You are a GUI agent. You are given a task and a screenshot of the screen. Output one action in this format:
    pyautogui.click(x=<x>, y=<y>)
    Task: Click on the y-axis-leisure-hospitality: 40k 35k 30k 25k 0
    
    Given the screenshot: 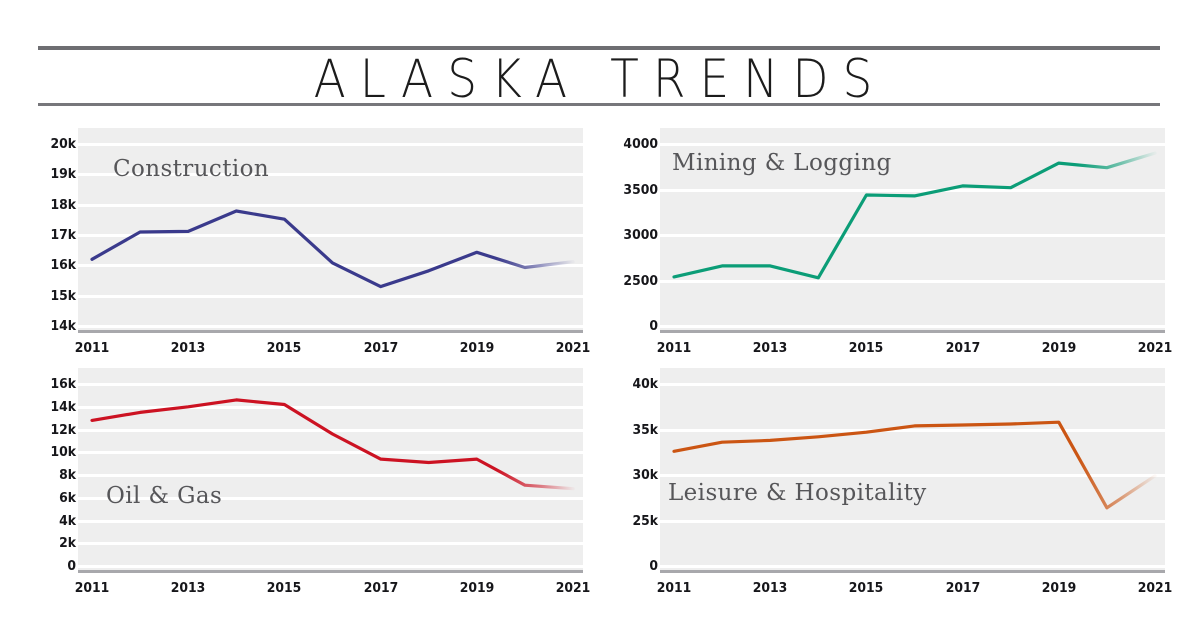 What is the action you would take?
    pyautogui.click(x=629, y=471)
    